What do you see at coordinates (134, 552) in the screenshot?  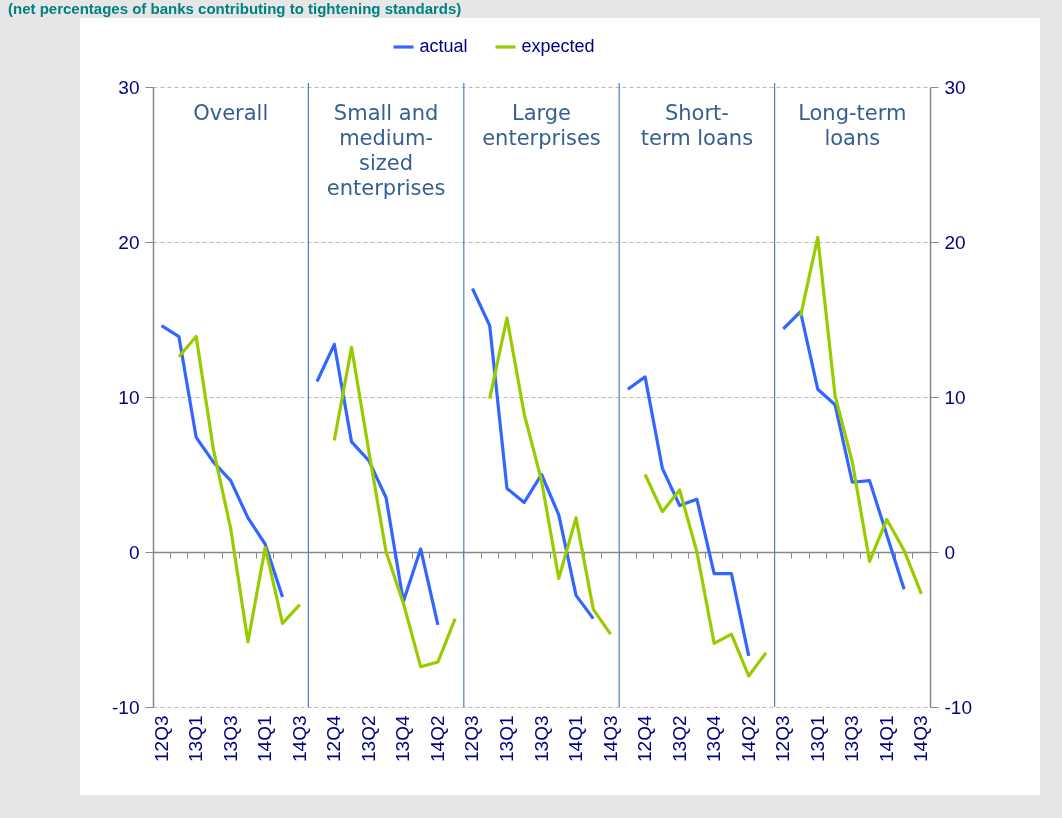 I see `y-tick-label: 0` at bounding box center [134, 552].